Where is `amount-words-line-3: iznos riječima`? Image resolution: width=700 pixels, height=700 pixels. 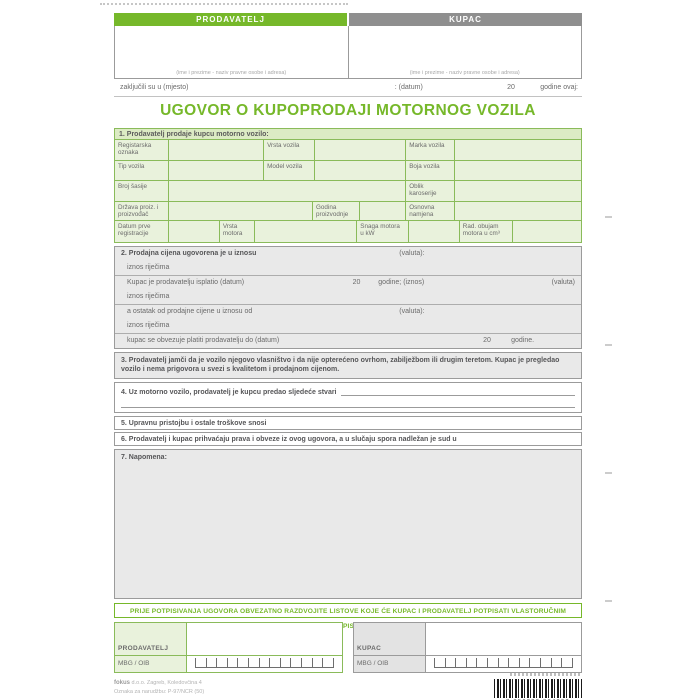
amount-words-line-3: iznos riječima is located at coordinates (348, 326).